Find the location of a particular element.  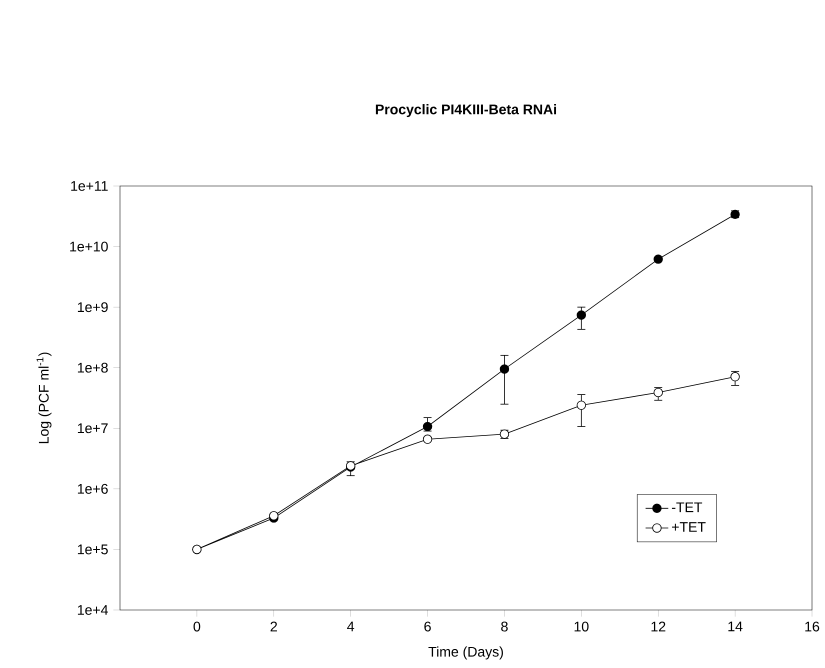

y-tick-label: 1e+9 is located at coordinates (93, 307).